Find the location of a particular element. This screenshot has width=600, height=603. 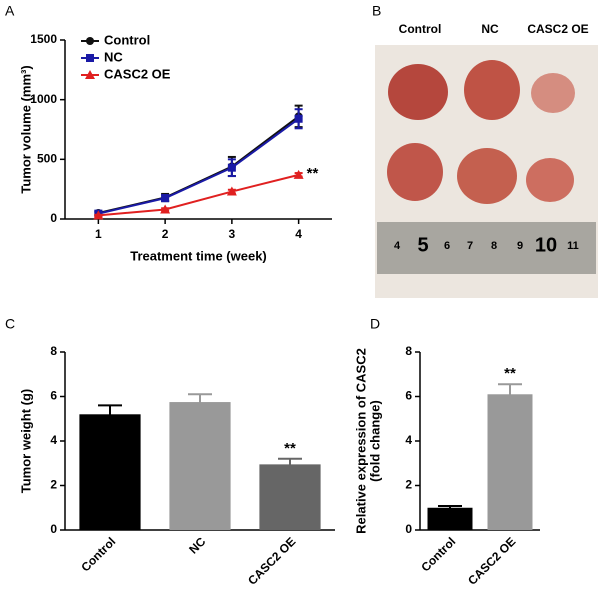

legend-label: NC is located at coordinates (113, 56).